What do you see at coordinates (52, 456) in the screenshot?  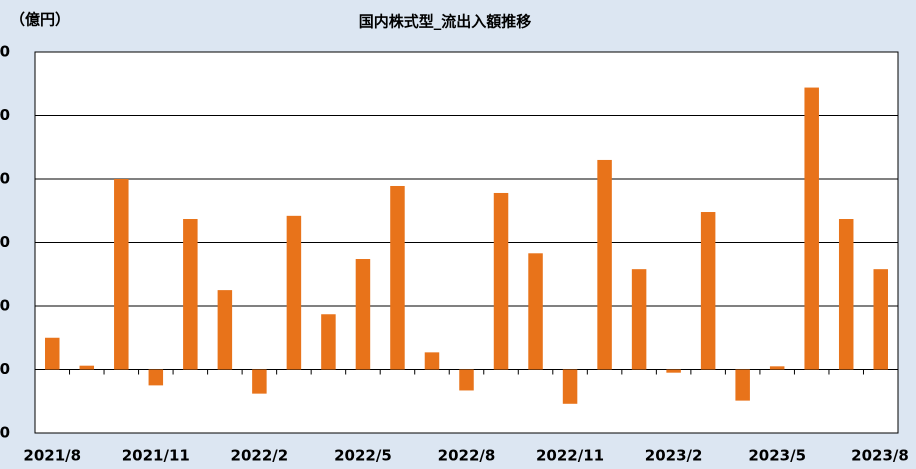 I see `x-tick-label: 2021/8` at bounding box center [52, 456].